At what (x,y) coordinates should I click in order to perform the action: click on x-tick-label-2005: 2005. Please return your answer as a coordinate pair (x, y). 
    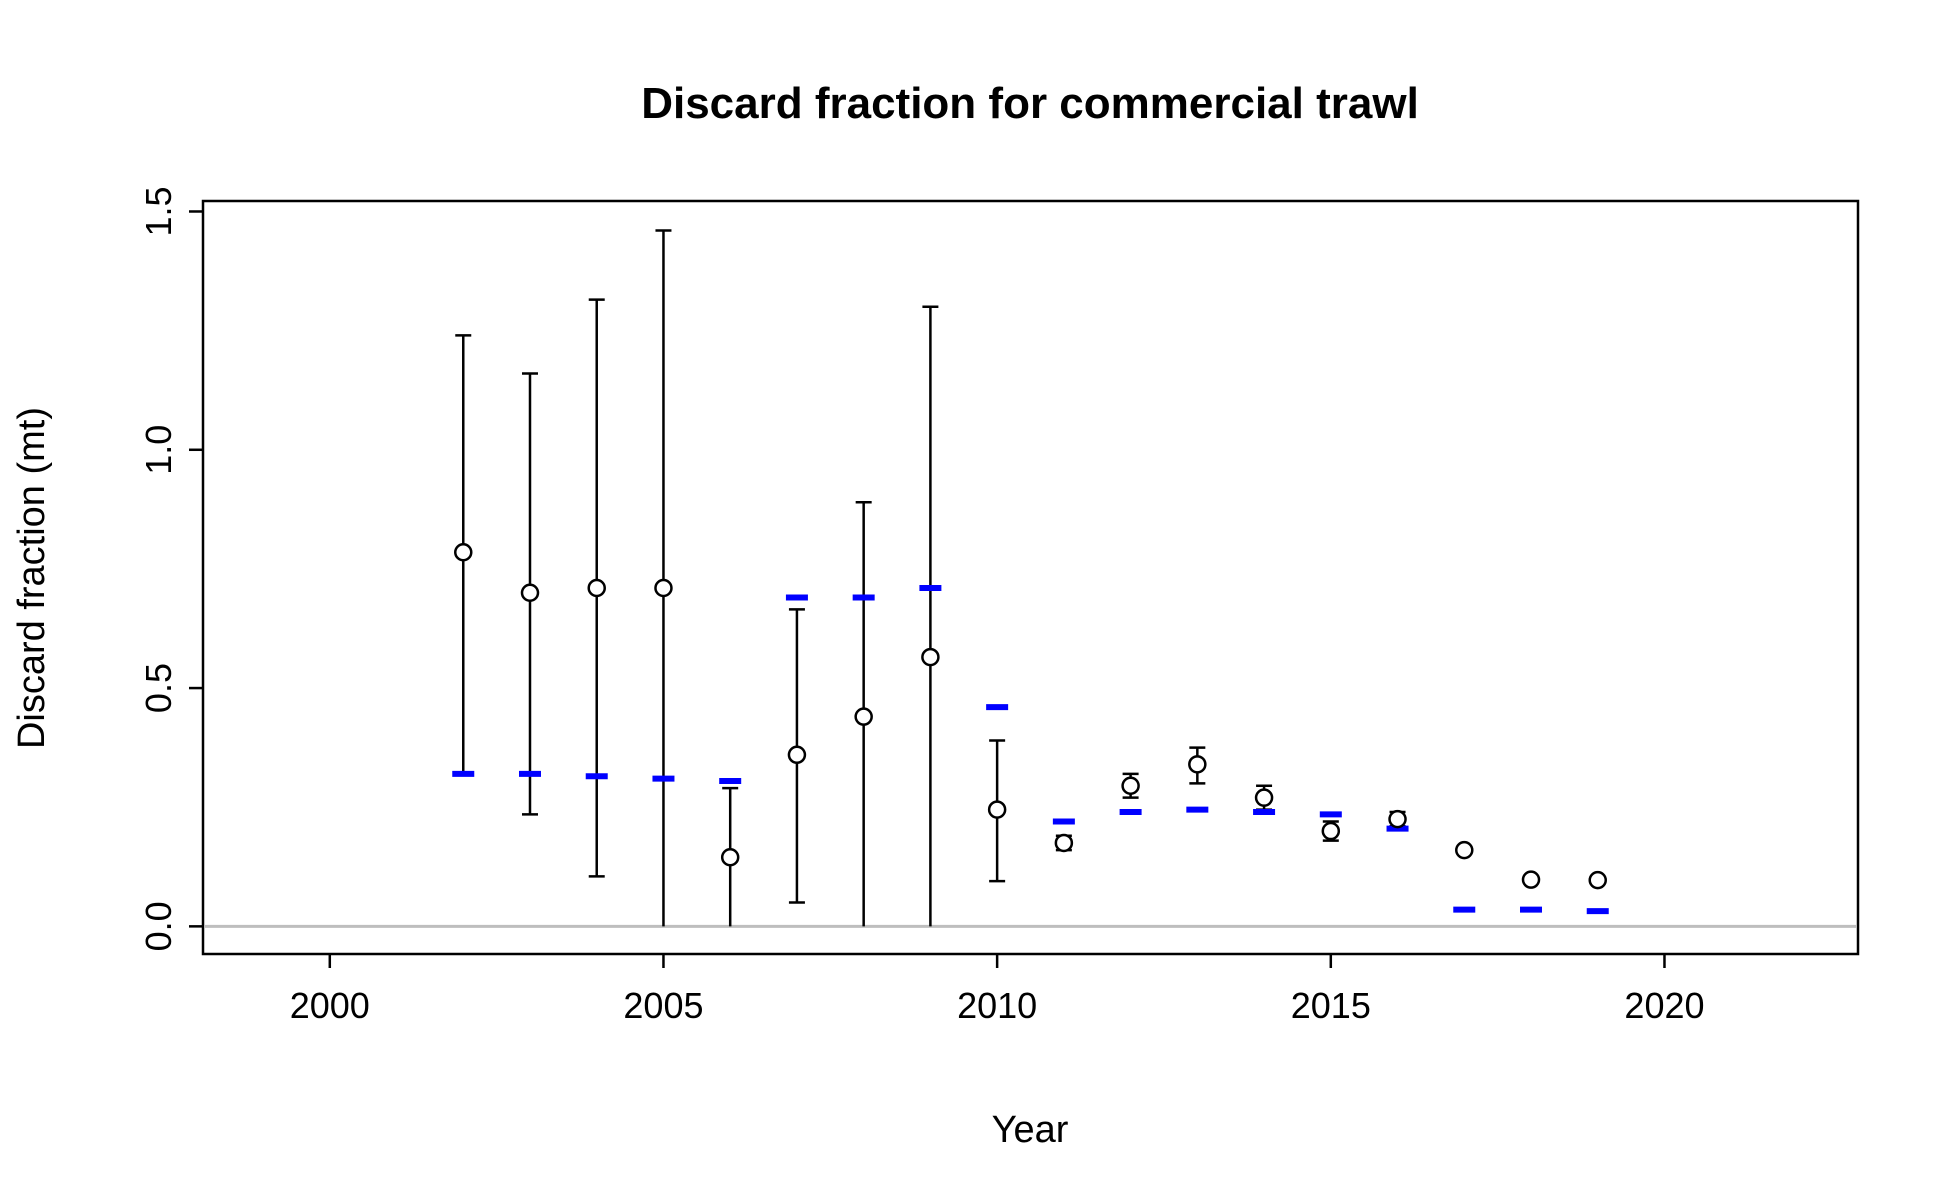
    Looking at the image, I should click on (663, 1005).